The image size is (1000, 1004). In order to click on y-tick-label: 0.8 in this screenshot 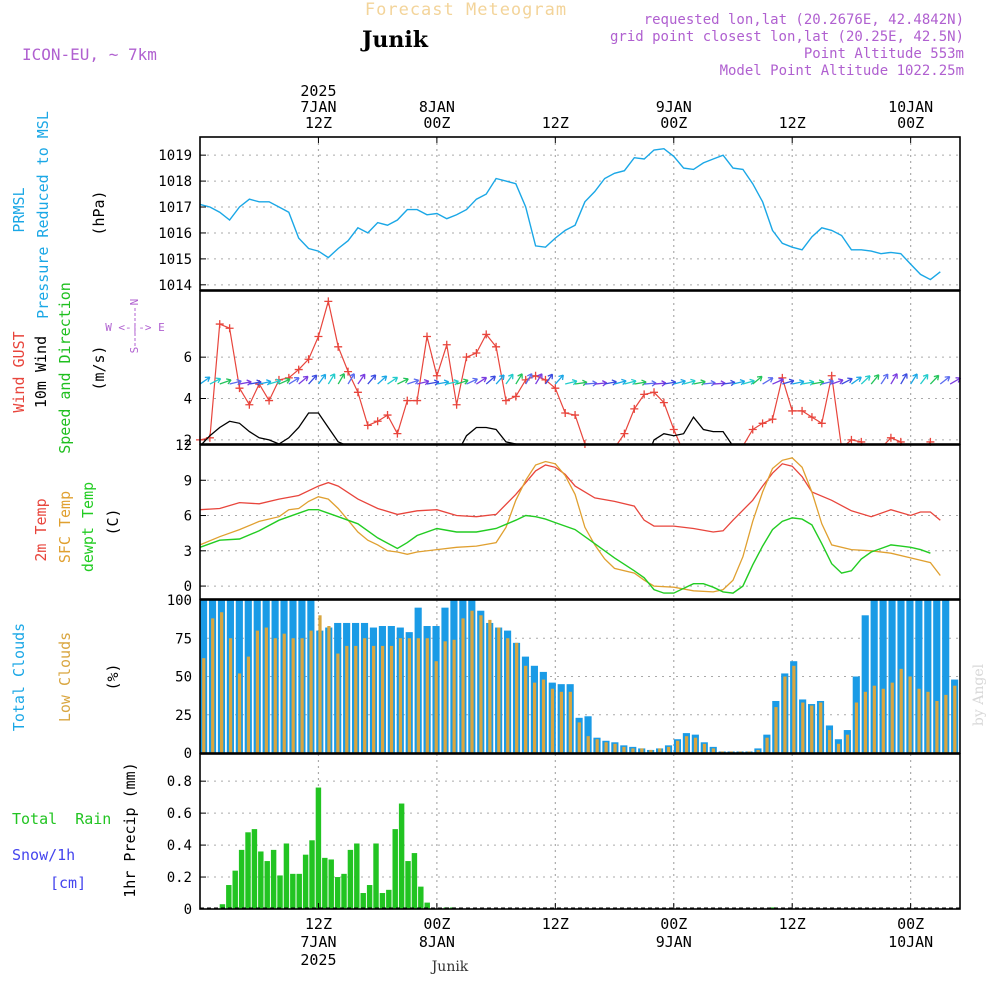, I will do `click(179, 782)`.